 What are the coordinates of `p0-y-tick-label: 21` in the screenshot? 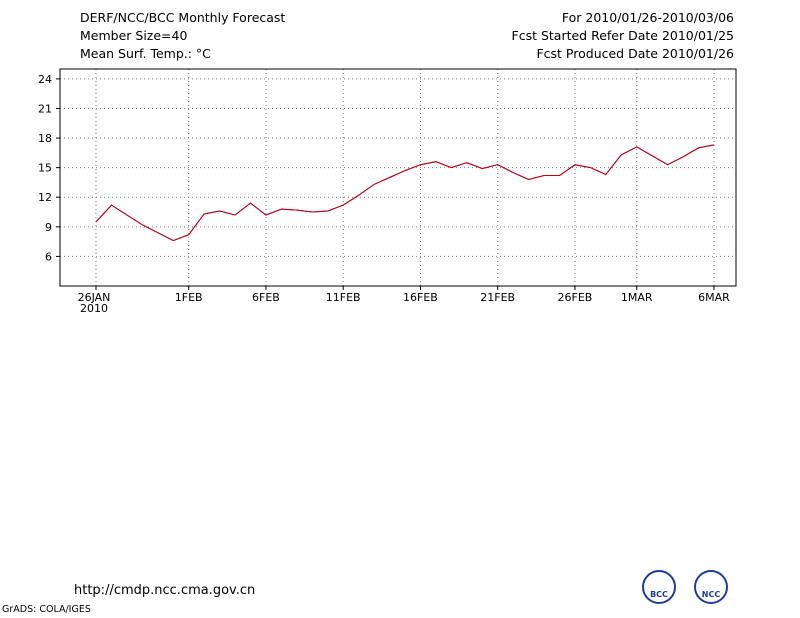 It's located at (45, 108).